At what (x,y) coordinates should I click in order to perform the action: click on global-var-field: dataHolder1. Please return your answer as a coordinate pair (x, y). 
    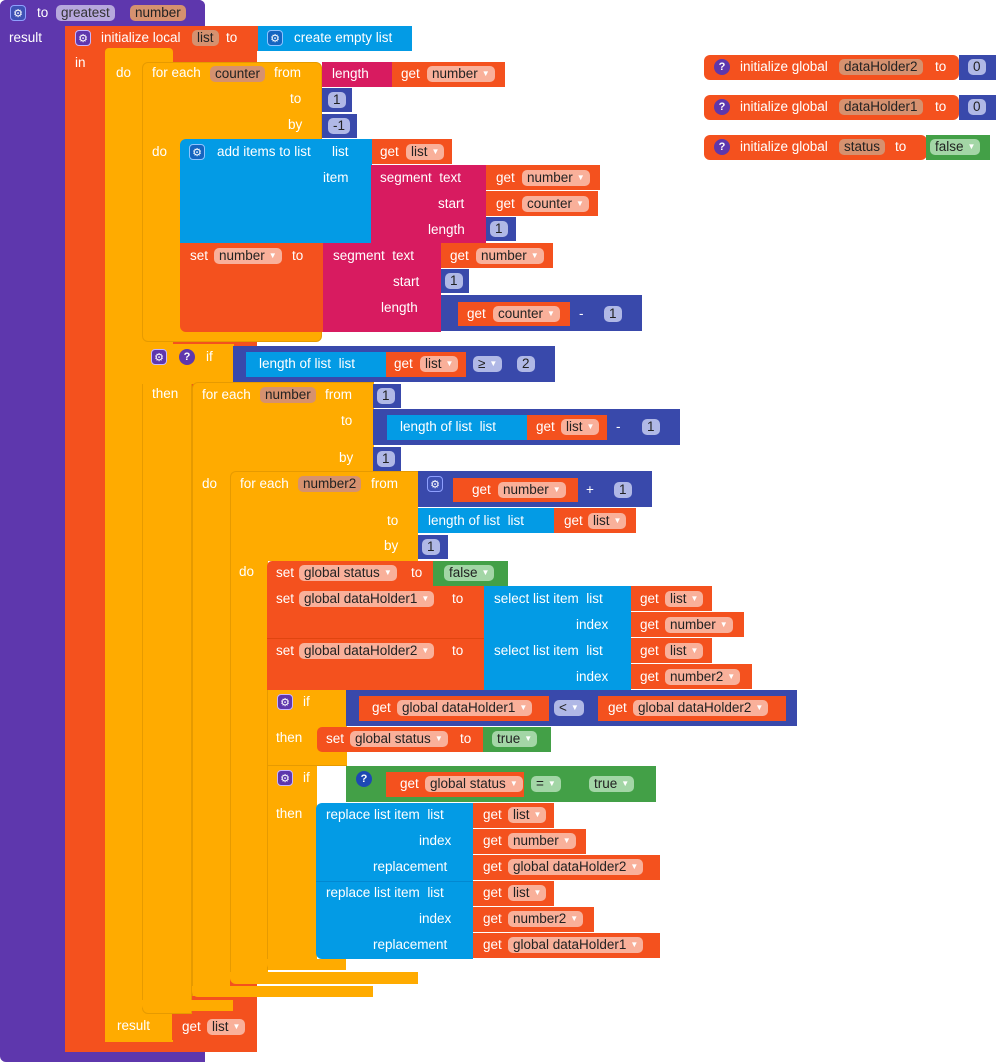
    Looking at the image, I should click on (881, 107).